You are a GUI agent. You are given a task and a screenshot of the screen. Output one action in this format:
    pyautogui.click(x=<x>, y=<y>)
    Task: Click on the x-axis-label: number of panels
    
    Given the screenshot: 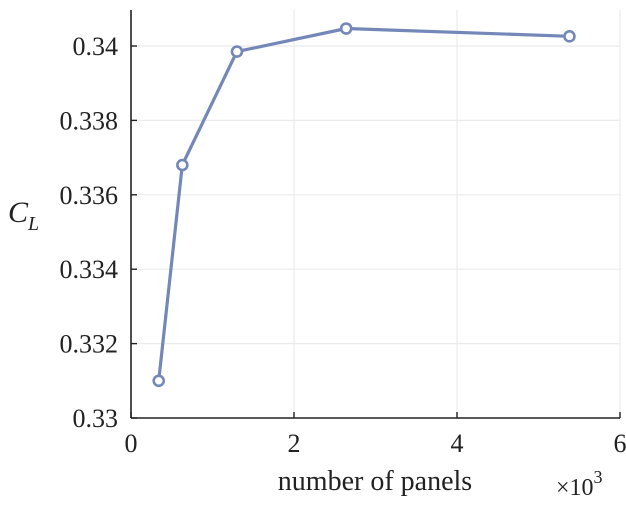 What is the action you would take?
    pyautogui.click(x=375, y=481)
    